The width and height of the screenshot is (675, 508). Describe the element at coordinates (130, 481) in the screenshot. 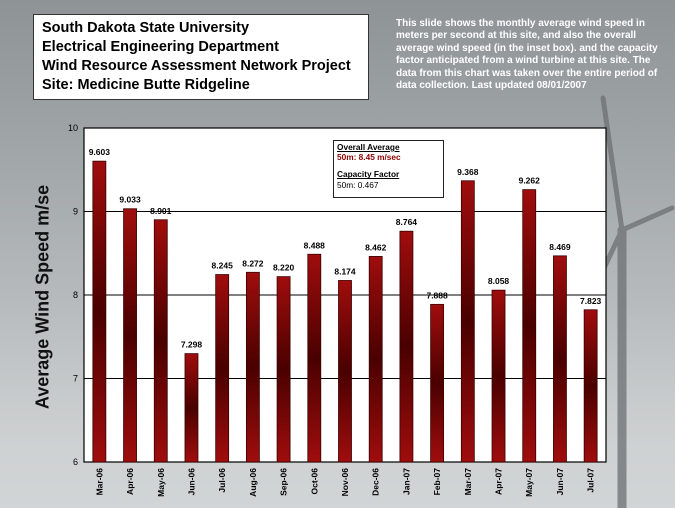

I see `x-tick-label: Apr-06` at that location.